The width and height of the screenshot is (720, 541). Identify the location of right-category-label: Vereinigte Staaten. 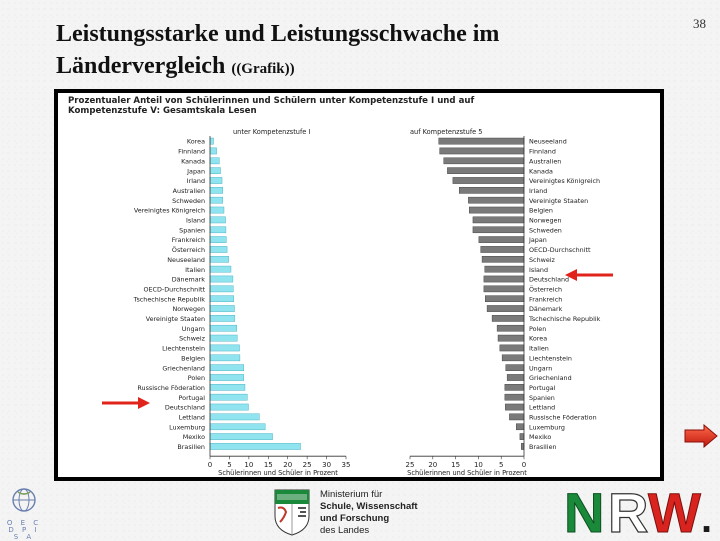
(558, 201).